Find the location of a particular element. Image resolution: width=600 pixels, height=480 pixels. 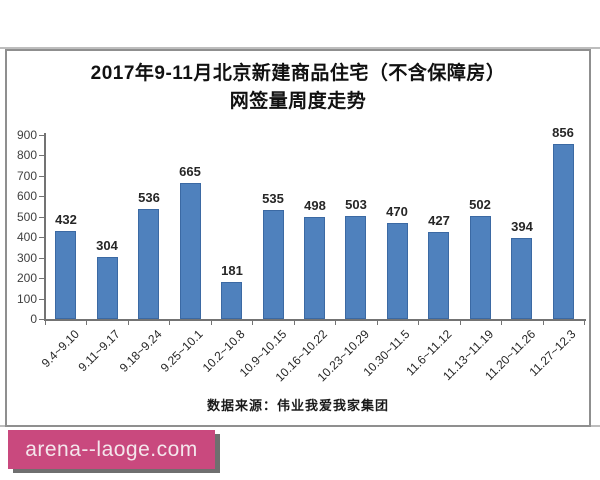

y-axis-line is located at coordinates (45, 226).